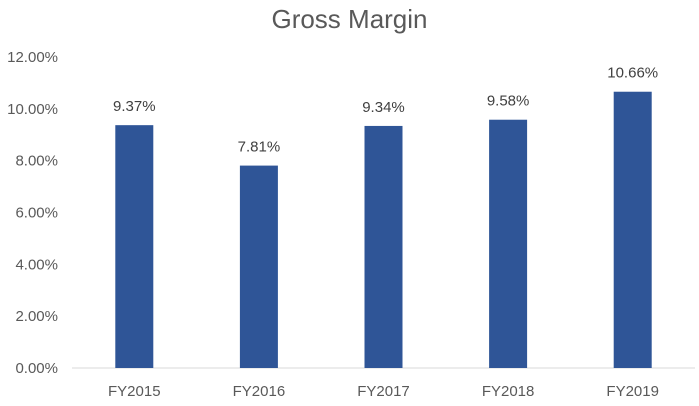 The image size is (699, 406). Describe the element at coordinates (259, 391) in the screenshot. I see `x-tick-label: FY2016` at that location.